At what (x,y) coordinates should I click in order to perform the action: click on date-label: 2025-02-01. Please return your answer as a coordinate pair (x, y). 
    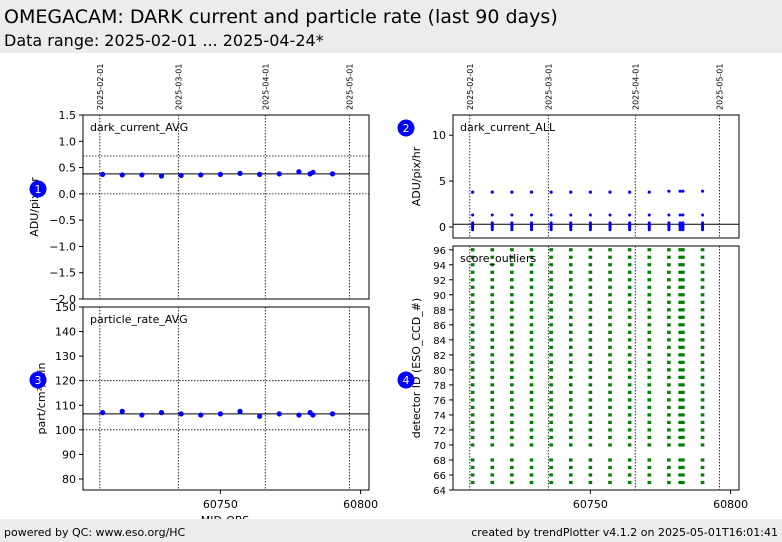
    Looking at the image, I should click on (470, 87).